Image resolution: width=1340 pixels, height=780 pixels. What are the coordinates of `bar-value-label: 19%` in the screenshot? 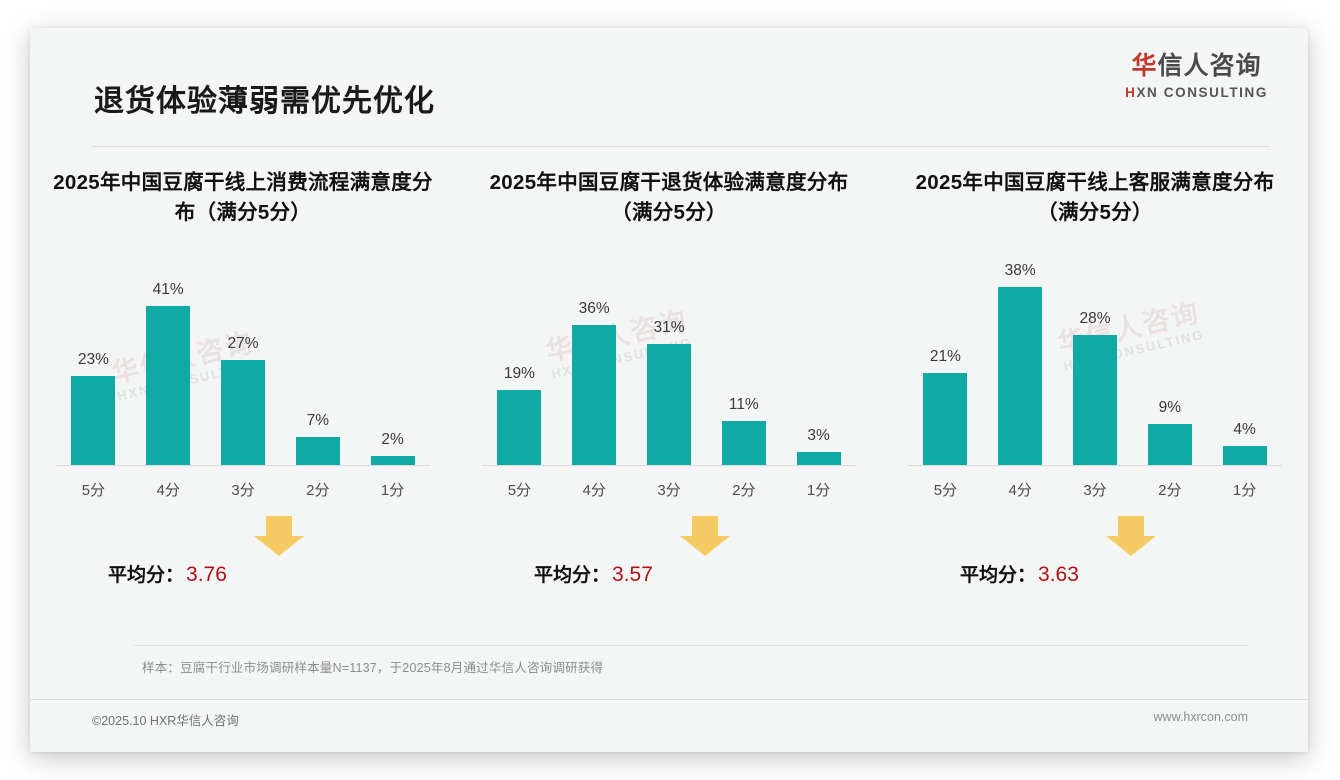 It's located at (519, 373).